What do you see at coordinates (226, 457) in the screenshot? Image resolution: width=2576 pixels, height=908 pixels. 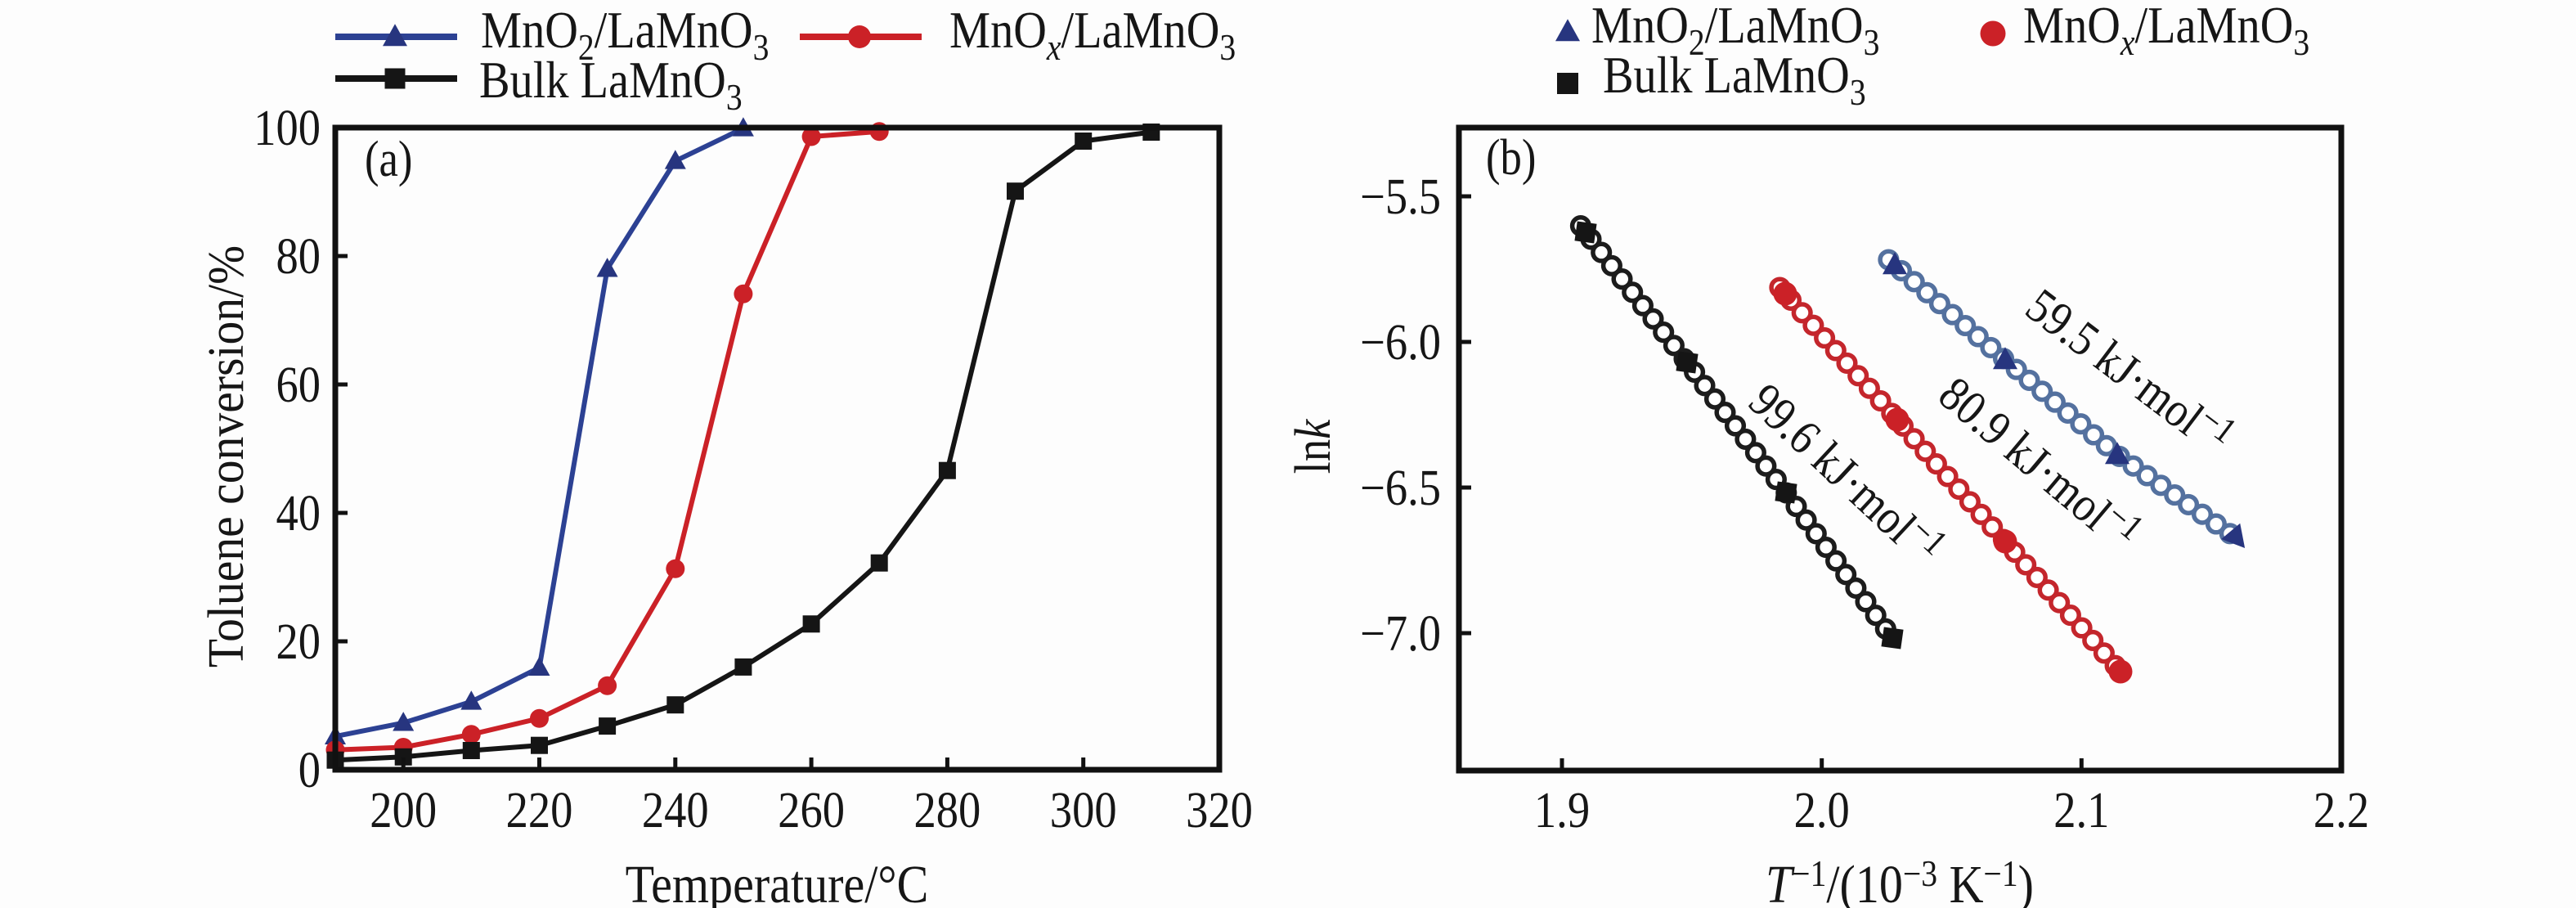 I see `svg-text: Toluene conversion/%` at bounding box center [226, 457].